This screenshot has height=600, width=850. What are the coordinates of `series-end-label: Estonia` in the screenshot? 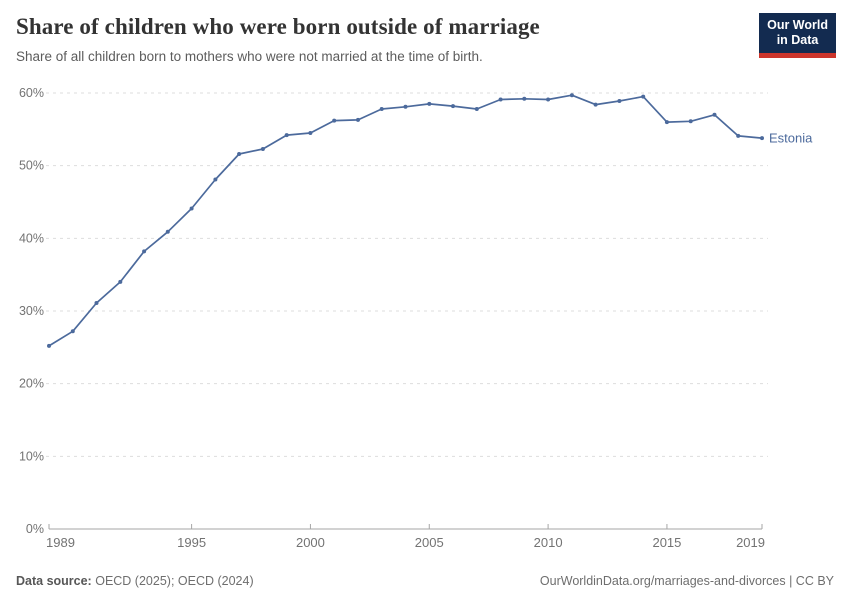 It's located at (791, 138).